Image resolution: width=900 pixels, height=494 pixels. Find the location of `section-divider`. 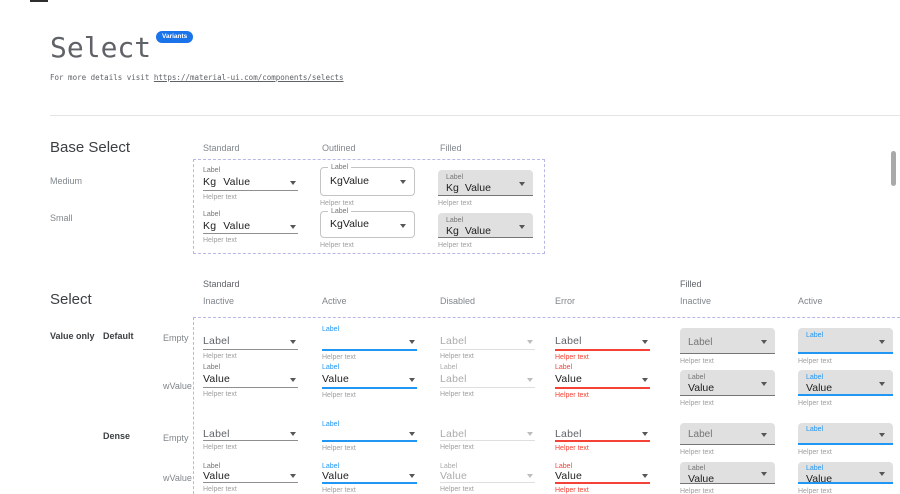

section-divider is located at coordinates (475, 115).